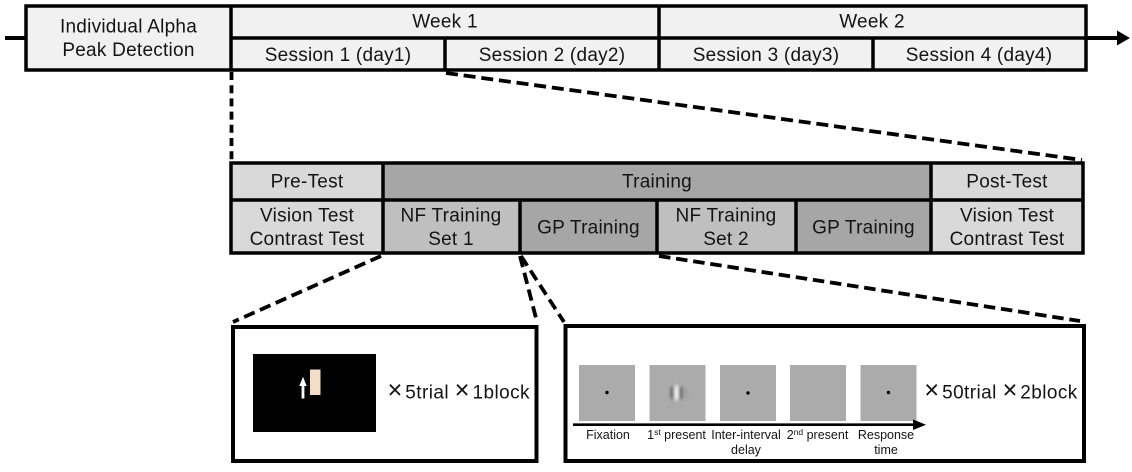 This screenshot has width=1132, height=472. What do you see at coordinates (746, 450) in the screenshot?
I see `svg-text: delay` at bounding box center [746, 450].